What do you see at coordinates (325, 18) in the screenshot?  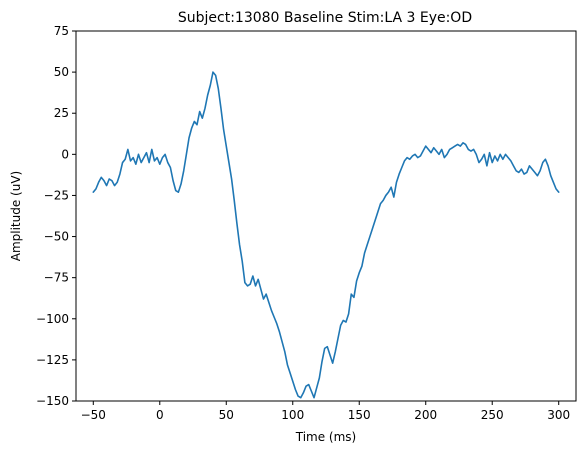 I see `chart-title: Subject:13080 Baseline Stim:LA 3 Eye:OD` at bounding box center [325, 18].